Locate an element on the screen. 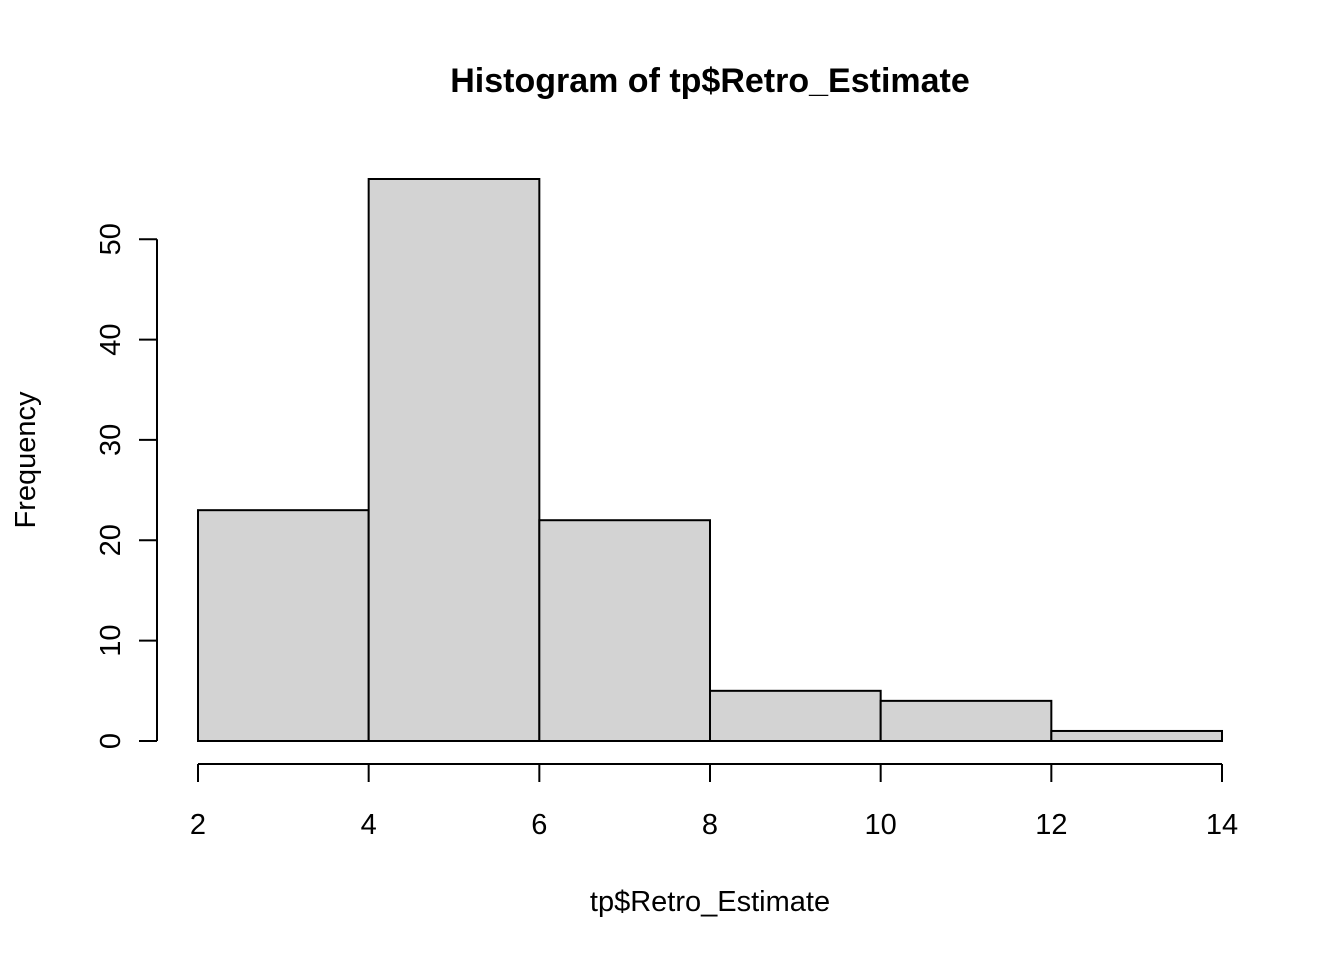 This screenshot has height=960, width=1344. y-axis: 0 10 20 30 40 50 is located at coordinates (126, 486).